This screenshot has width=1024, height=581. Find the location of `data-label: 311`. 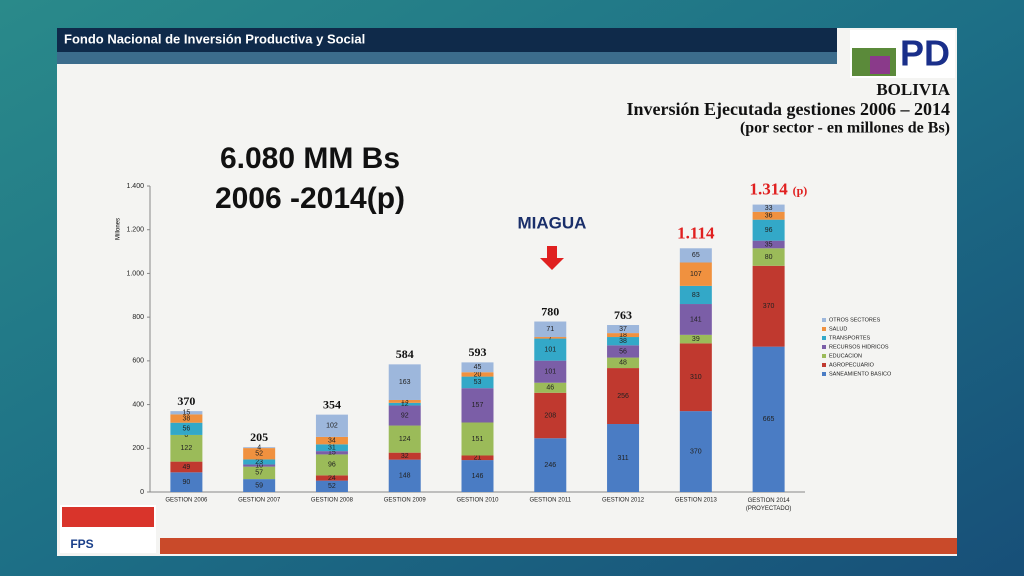

data-label: 311 is located at coordinates (622, 458).